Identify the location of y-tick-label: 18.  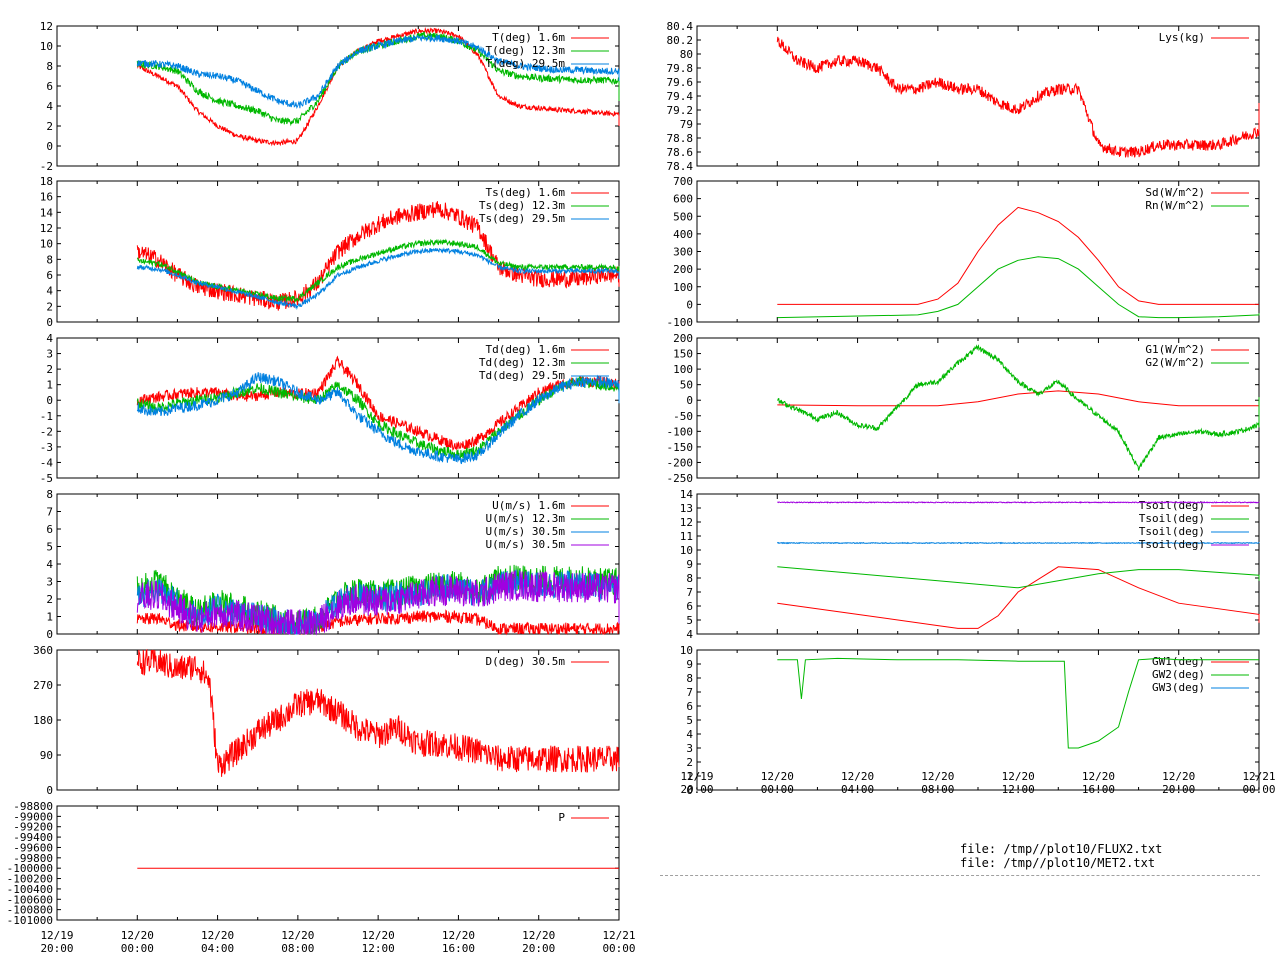
(46, 181).